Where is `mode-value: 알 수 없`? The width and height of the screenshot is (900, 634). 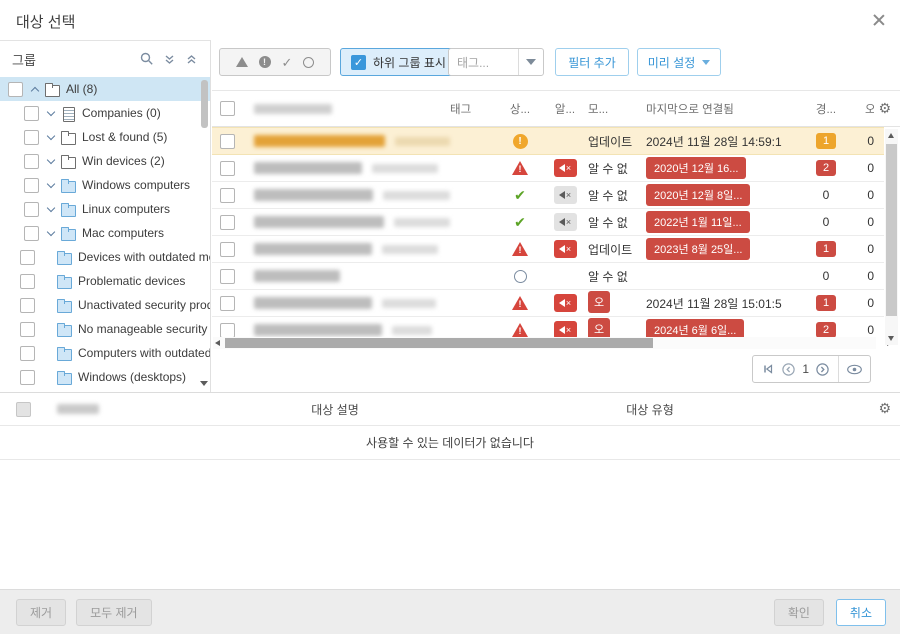 mode-value: 알 수 없 is located at coordinates (608, 222).